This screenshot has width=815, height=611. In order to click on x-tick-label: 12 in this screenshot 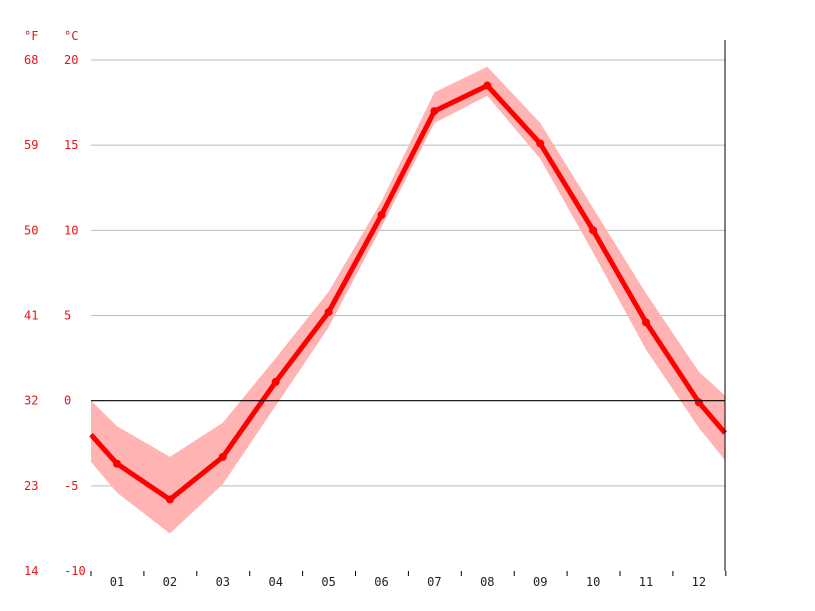, I will do `click(699, 582)`.